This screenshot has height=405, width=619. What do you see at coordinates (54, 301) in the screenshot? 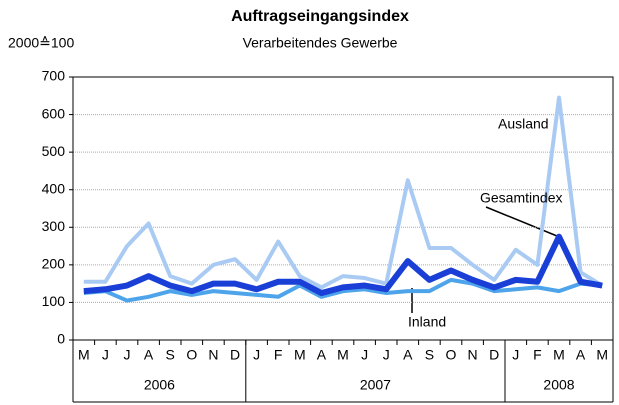
I see `y-tick-label: 100` at bounding box center [54, 301].